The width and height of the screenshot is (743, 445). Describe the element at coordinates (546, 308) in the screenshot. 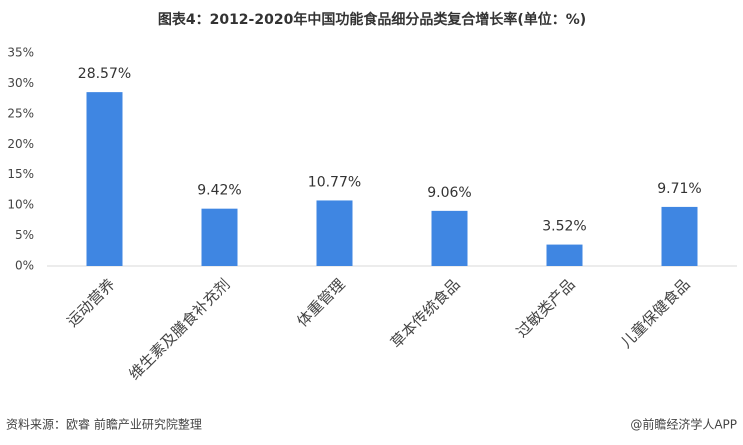

I see `x-tick-label: 过敏类产品` at that location.